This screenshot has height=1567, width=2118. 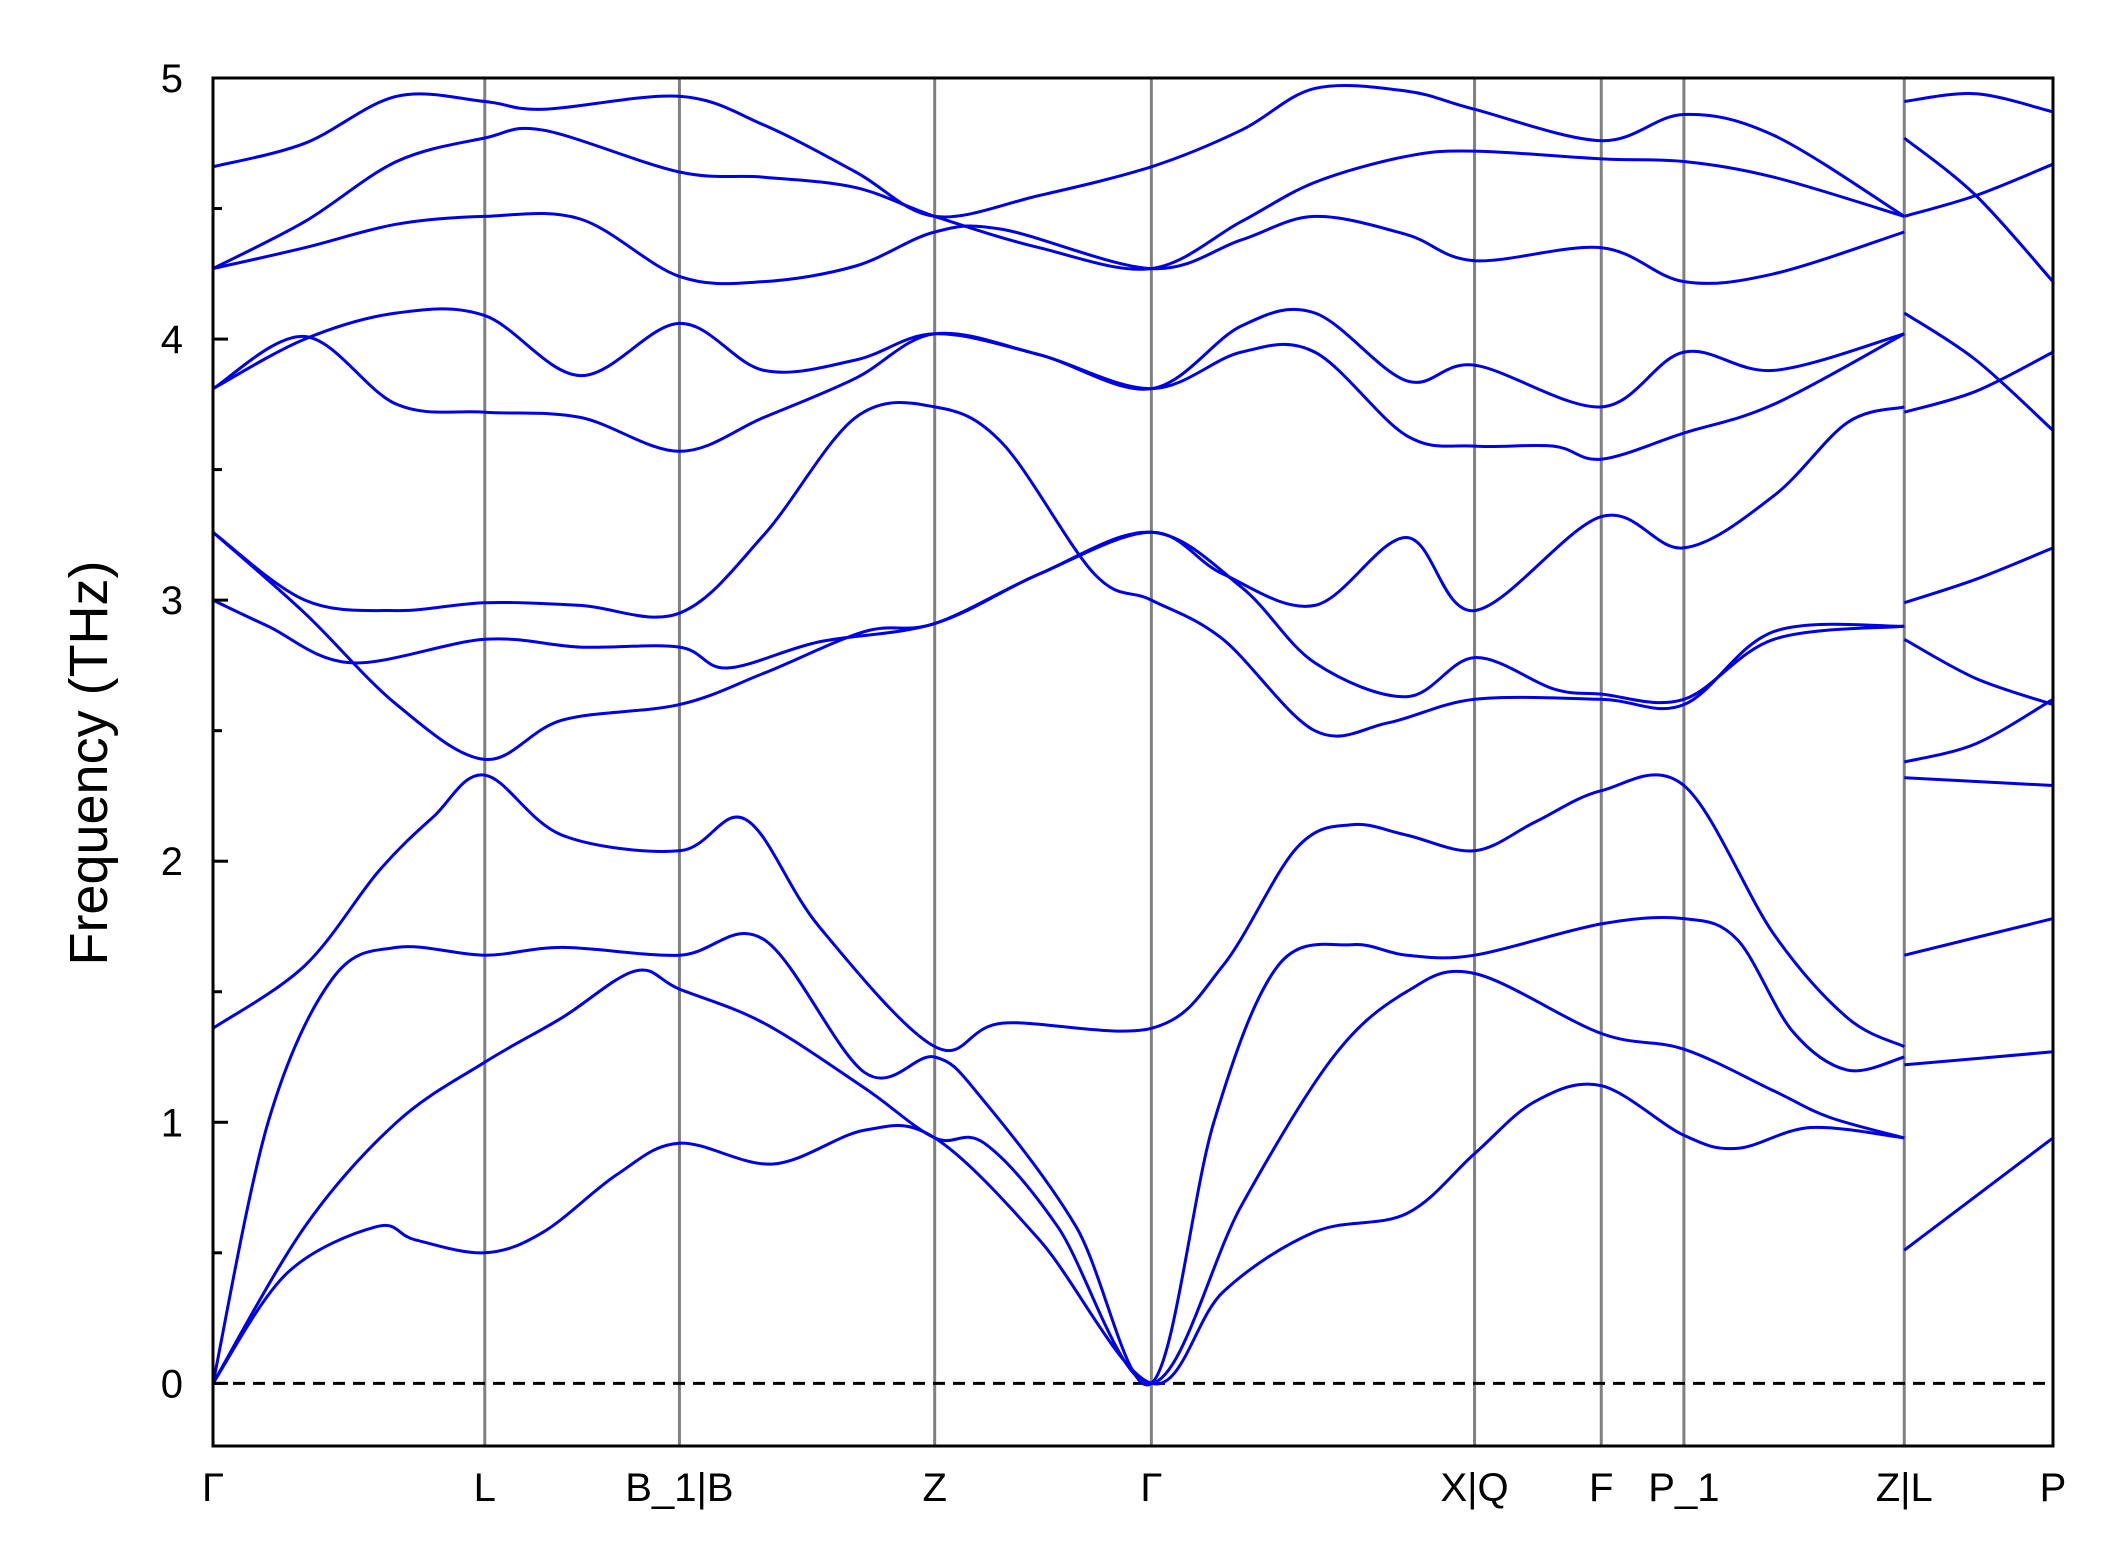 I want to click on x-tick-label: B_1|B, so click(x=679, y=1488).